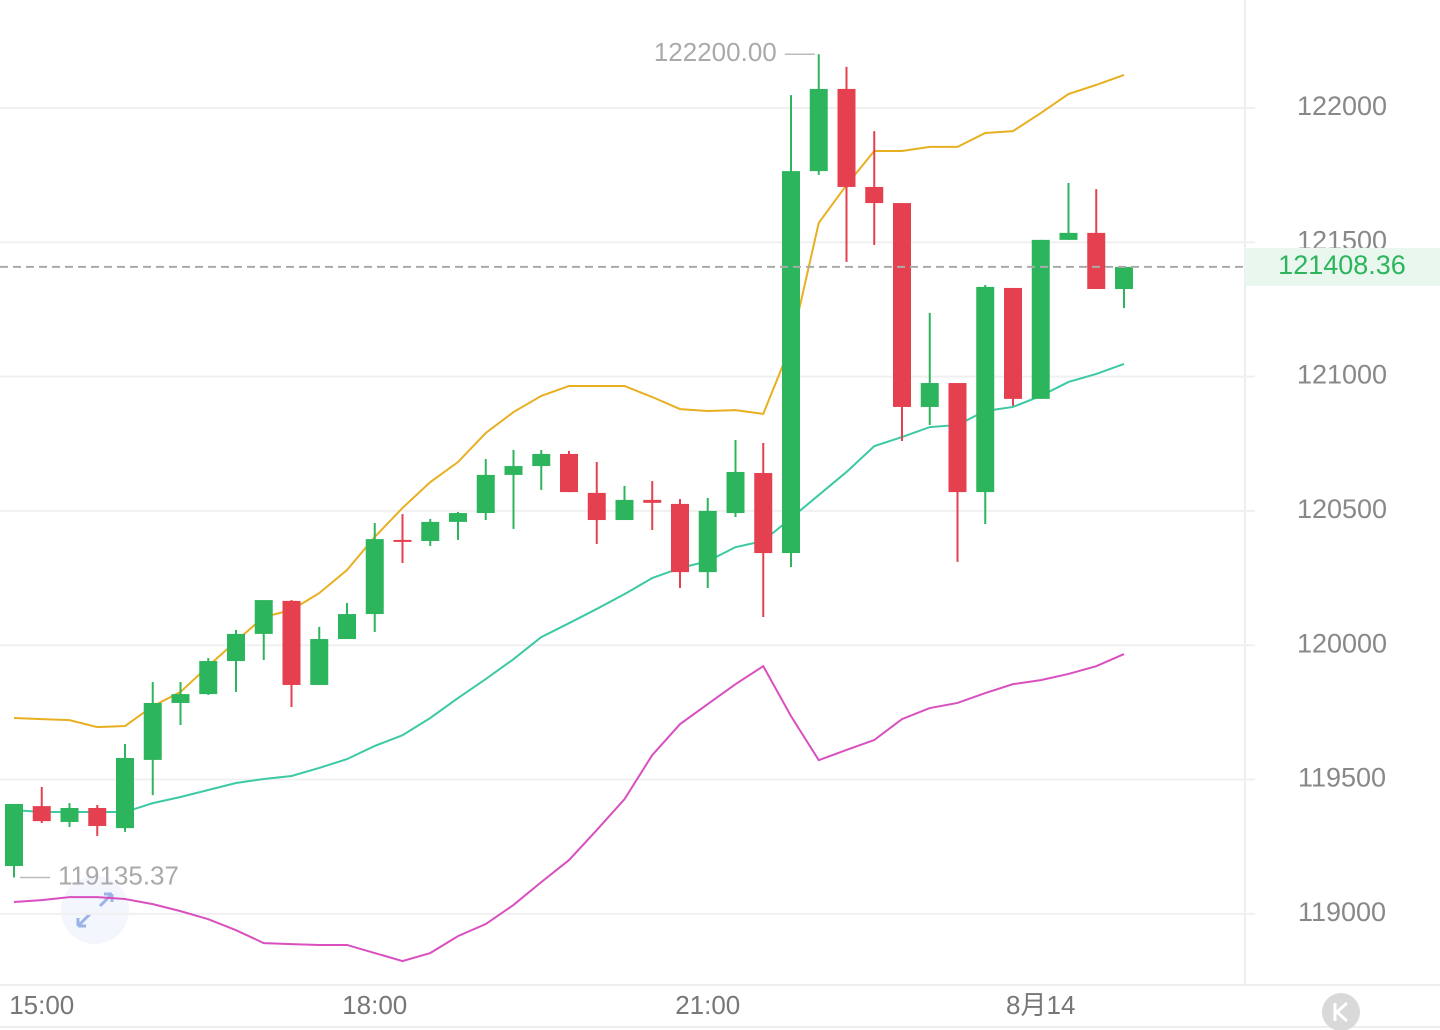 The image size is (1440, 1030). Describe the element at coordinates (707, 1005) in the screenshot. I see `x-tick-label: 21:00` at that location.